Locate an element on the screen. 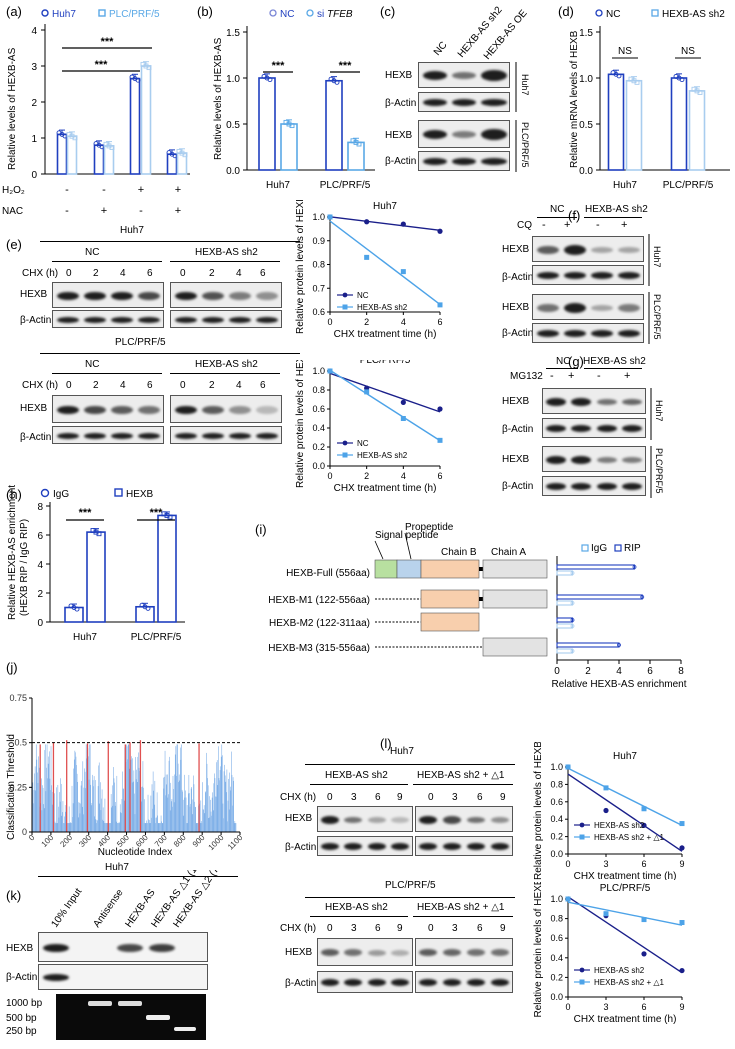  a-row1-label: H₂O₂ is located at coordinates (13, 190).